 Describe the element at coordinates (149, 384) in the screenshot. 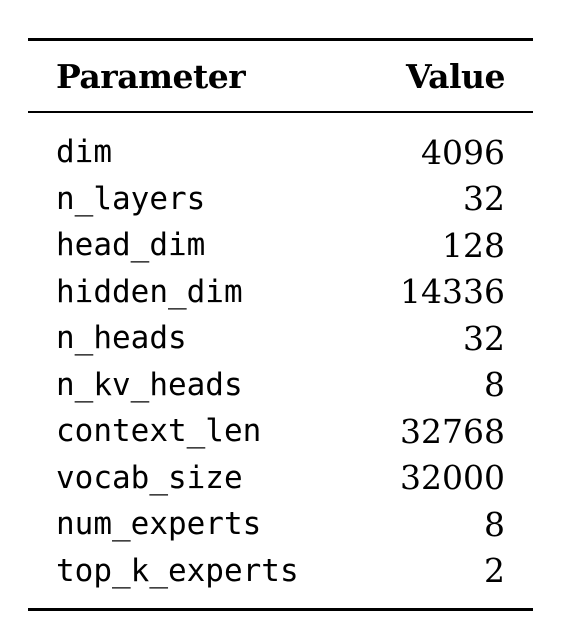

I see `param-name: n_kv_heads` at that location.